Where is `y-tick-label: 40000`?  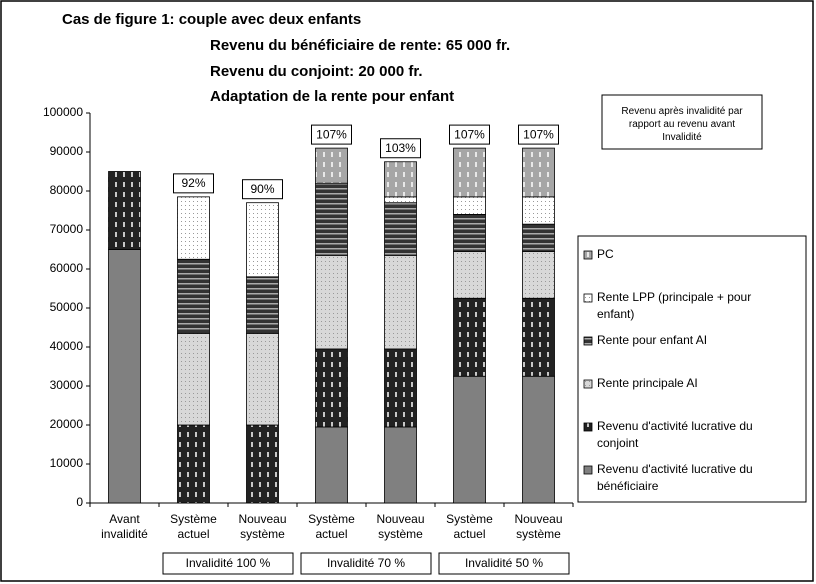 y-tick-label: 40000 is located at coordinates (67, 346).